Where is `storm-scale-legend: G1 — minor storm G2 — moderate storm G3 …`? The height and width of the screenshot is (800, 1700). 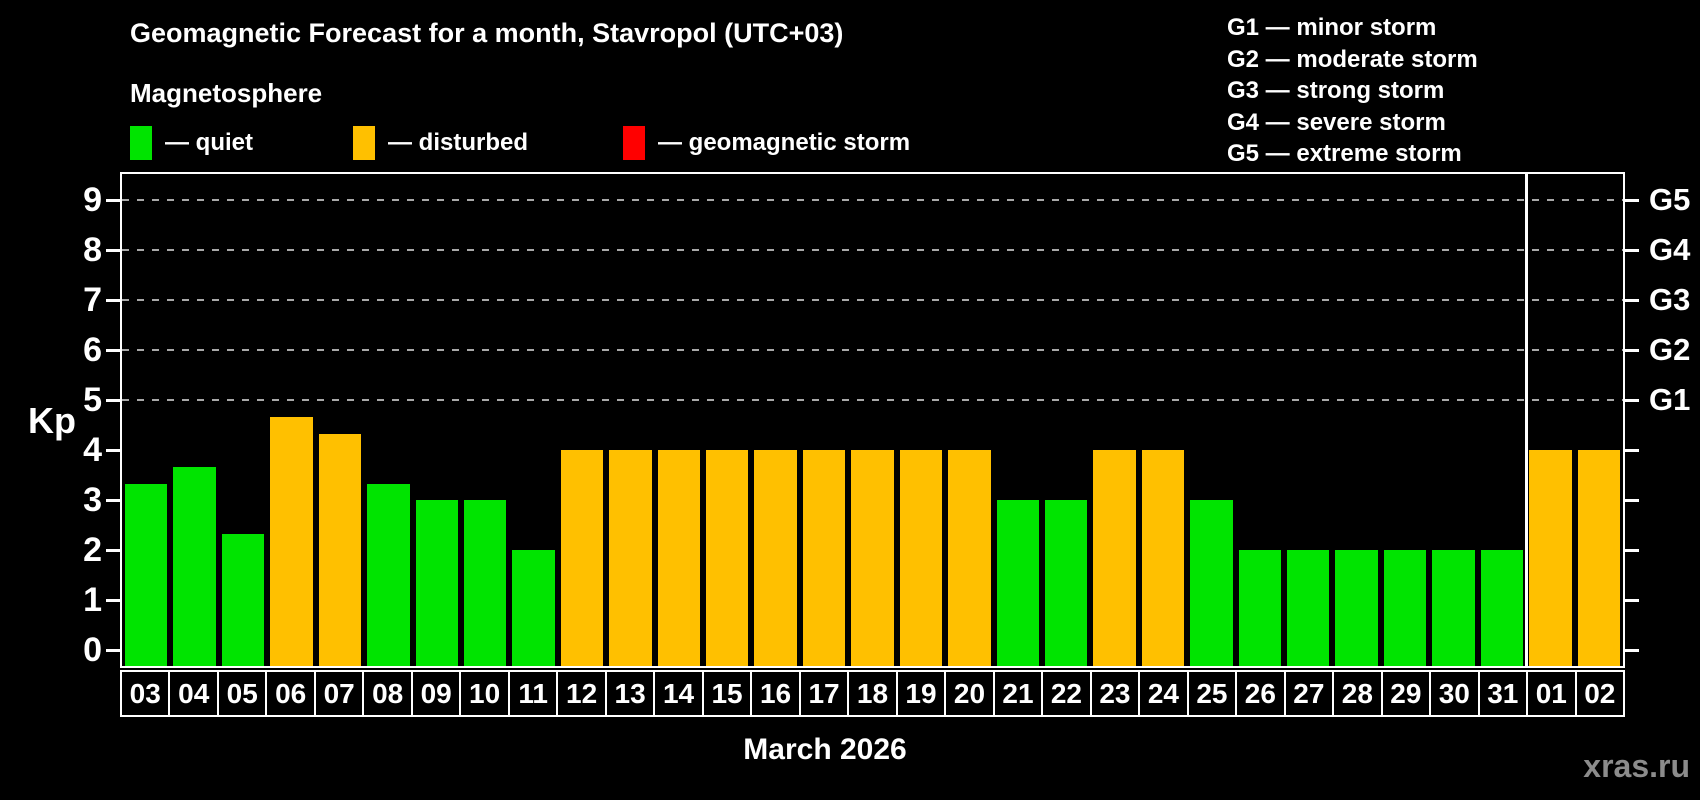
storm-scale-legend: G1 — minor storm G2 — moderate storm G3 … is located at coordinates (1352, 91).